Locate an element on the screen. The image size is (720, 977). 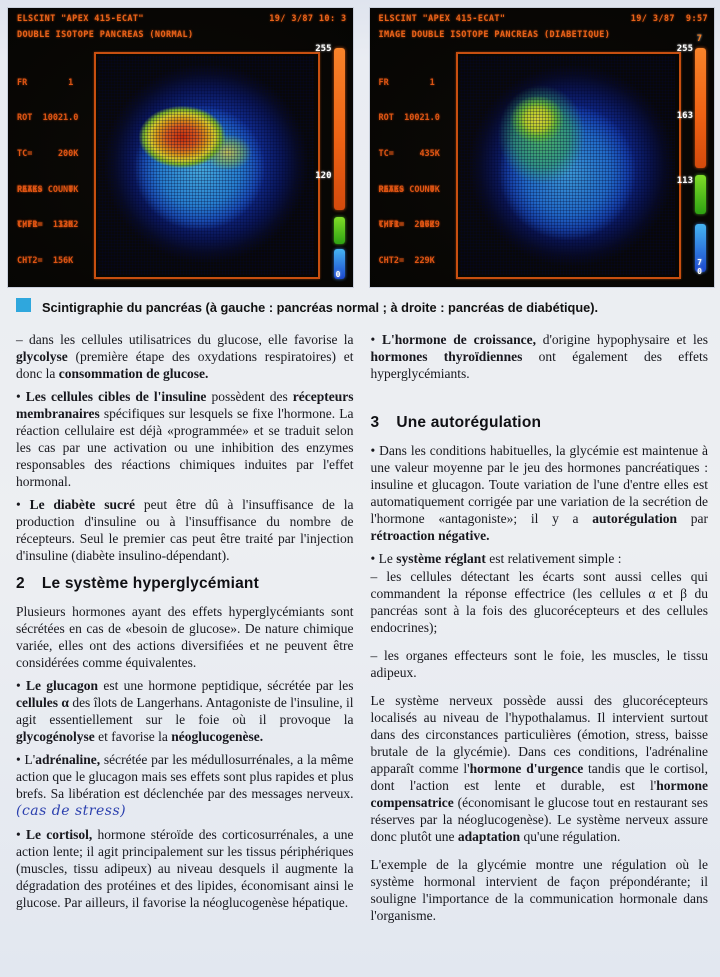
peaks-count-block: PEAKS COUNT CHT1= 206K CHT2= 229K is located at coordinates (407, 226).